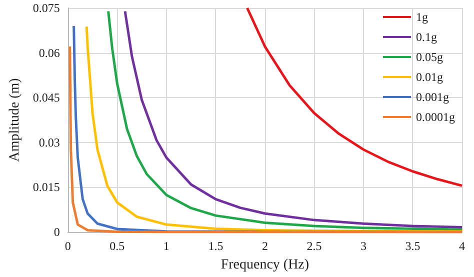 The image size is (474, 277). I want to click on x-axis-title: Frequency (Hz), so click(265, 265).